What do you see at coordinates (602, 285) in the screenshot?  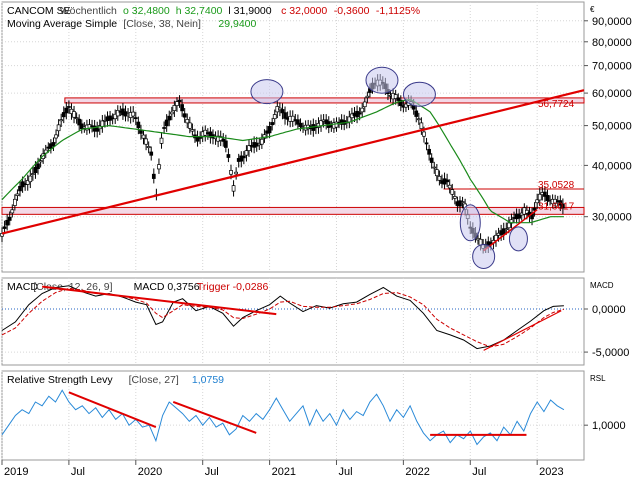 I see `scale-label: MACD` at bounding box center [602, 285].